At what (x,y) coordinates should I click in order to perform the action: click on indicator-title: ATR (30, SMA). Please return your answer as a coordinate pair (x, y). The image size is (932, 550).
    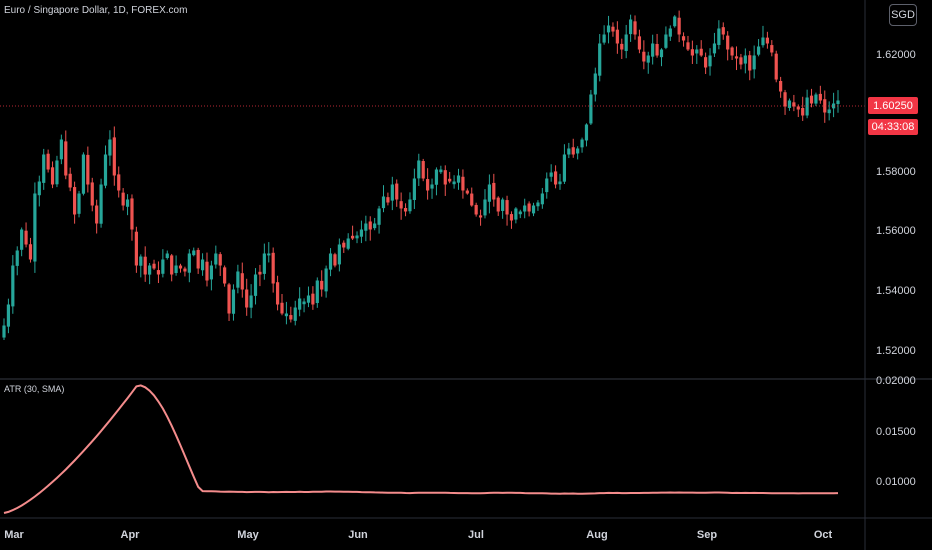
    Looking at the image, I should click on (34, 389).